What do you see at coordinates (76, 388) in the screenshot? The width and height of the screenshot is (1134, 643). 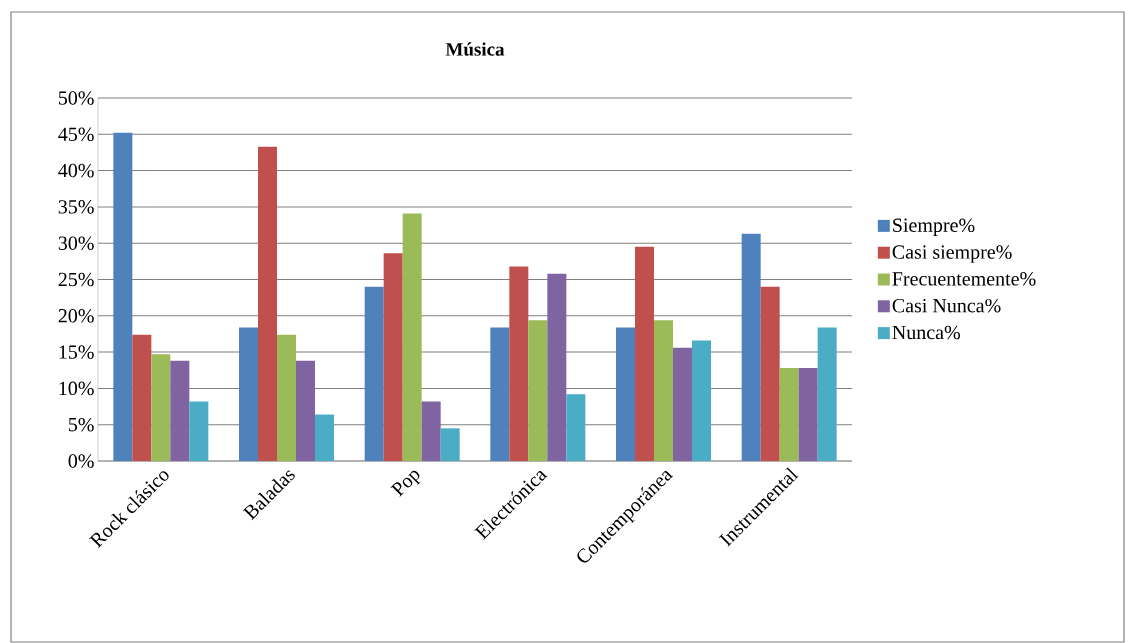 I see `y-tick-label: 10%` at bounding box center [76, 388].